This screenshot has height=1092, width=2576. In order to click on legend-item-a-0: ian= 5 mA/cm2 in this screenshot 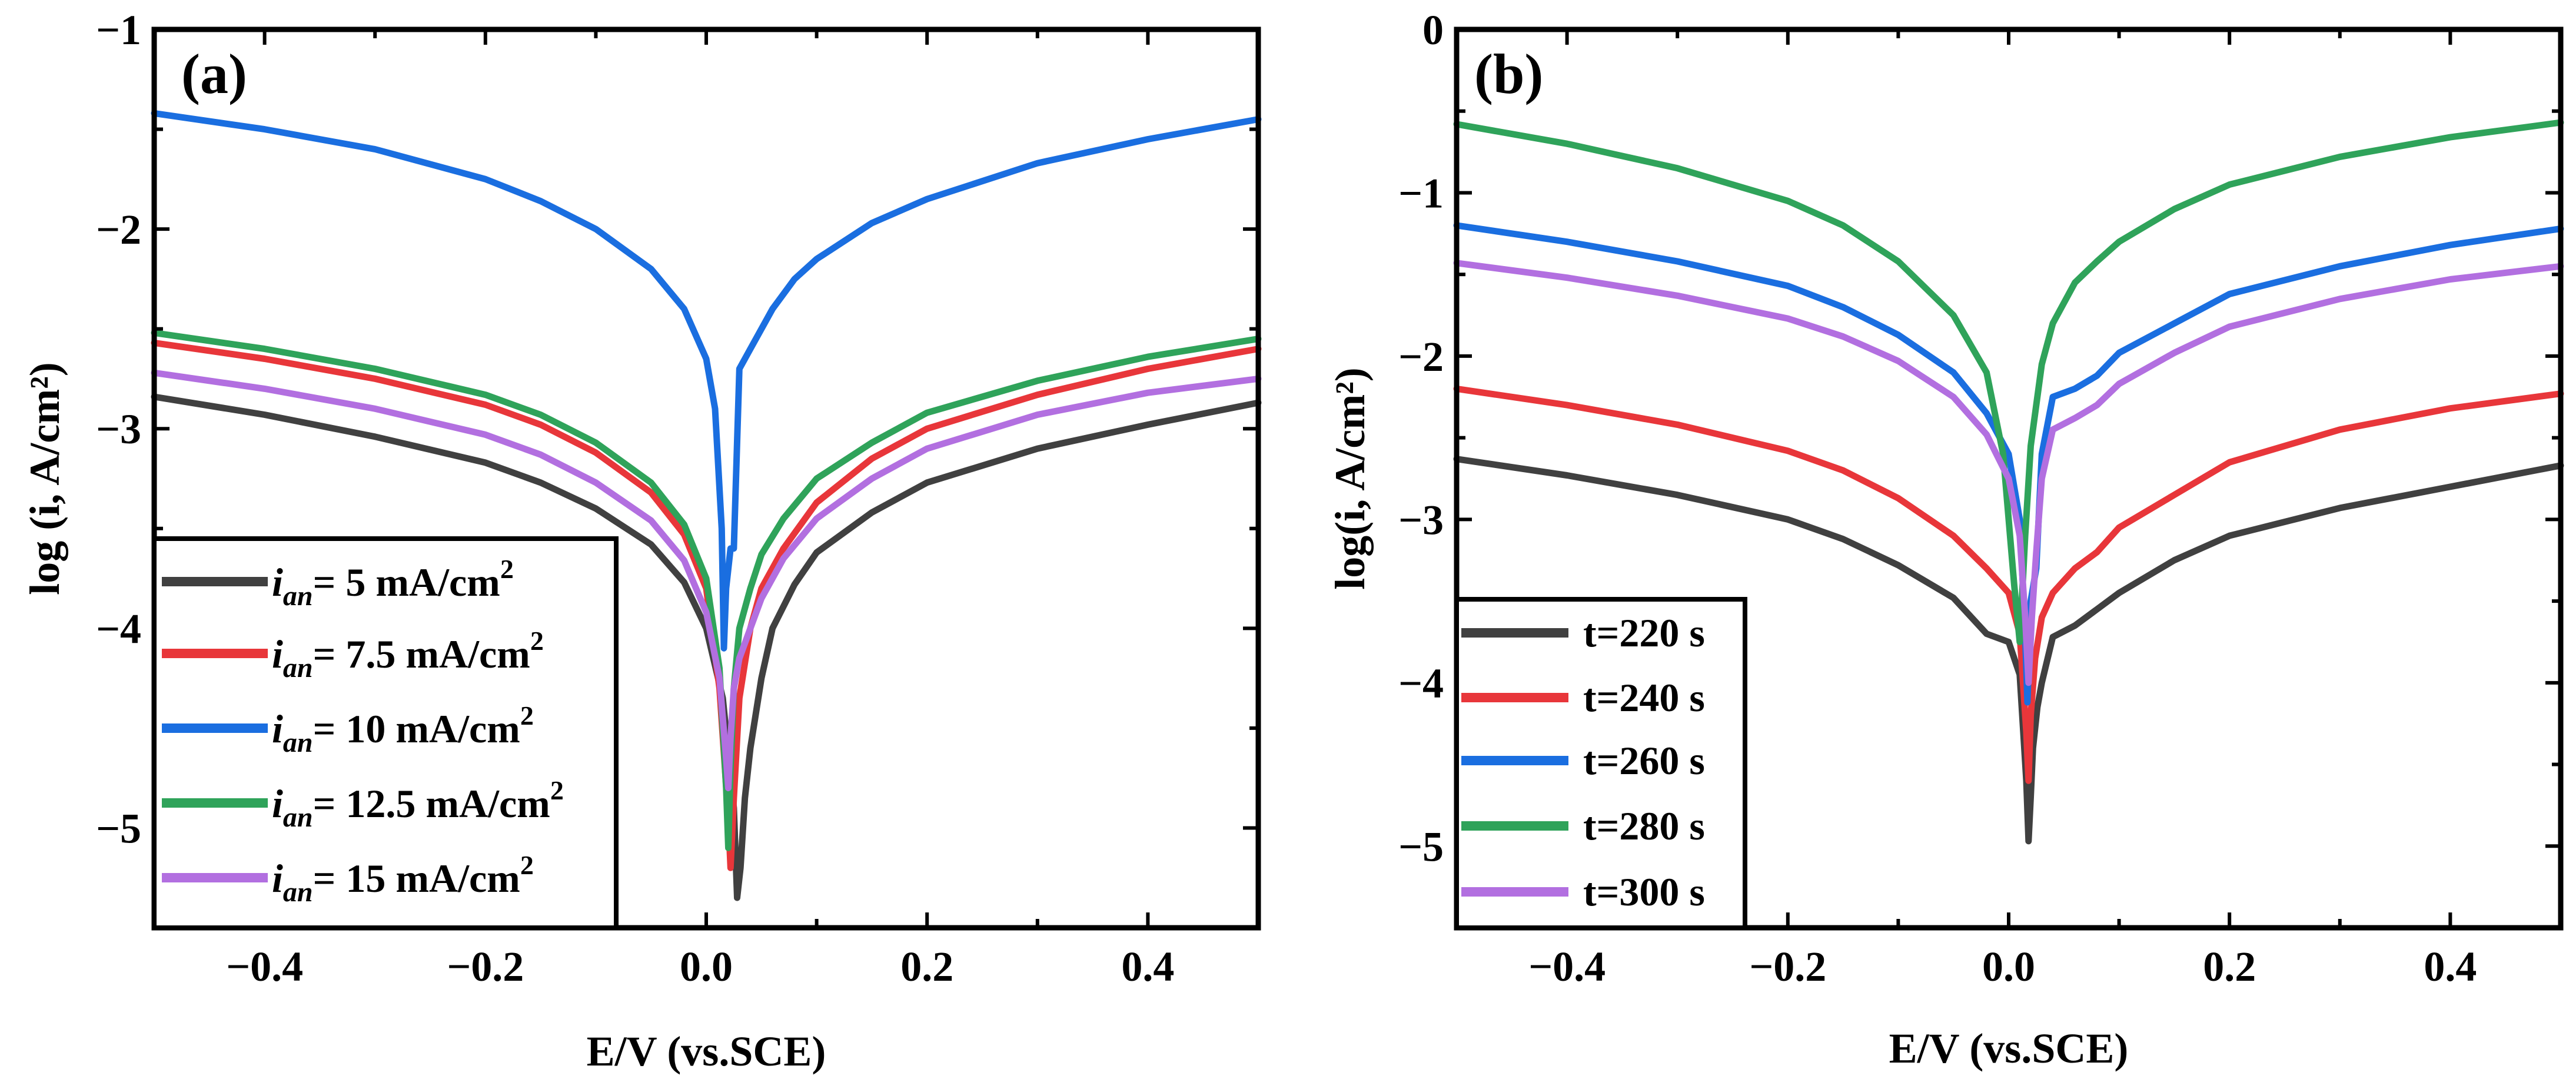, I will do `click(338, 583)`.